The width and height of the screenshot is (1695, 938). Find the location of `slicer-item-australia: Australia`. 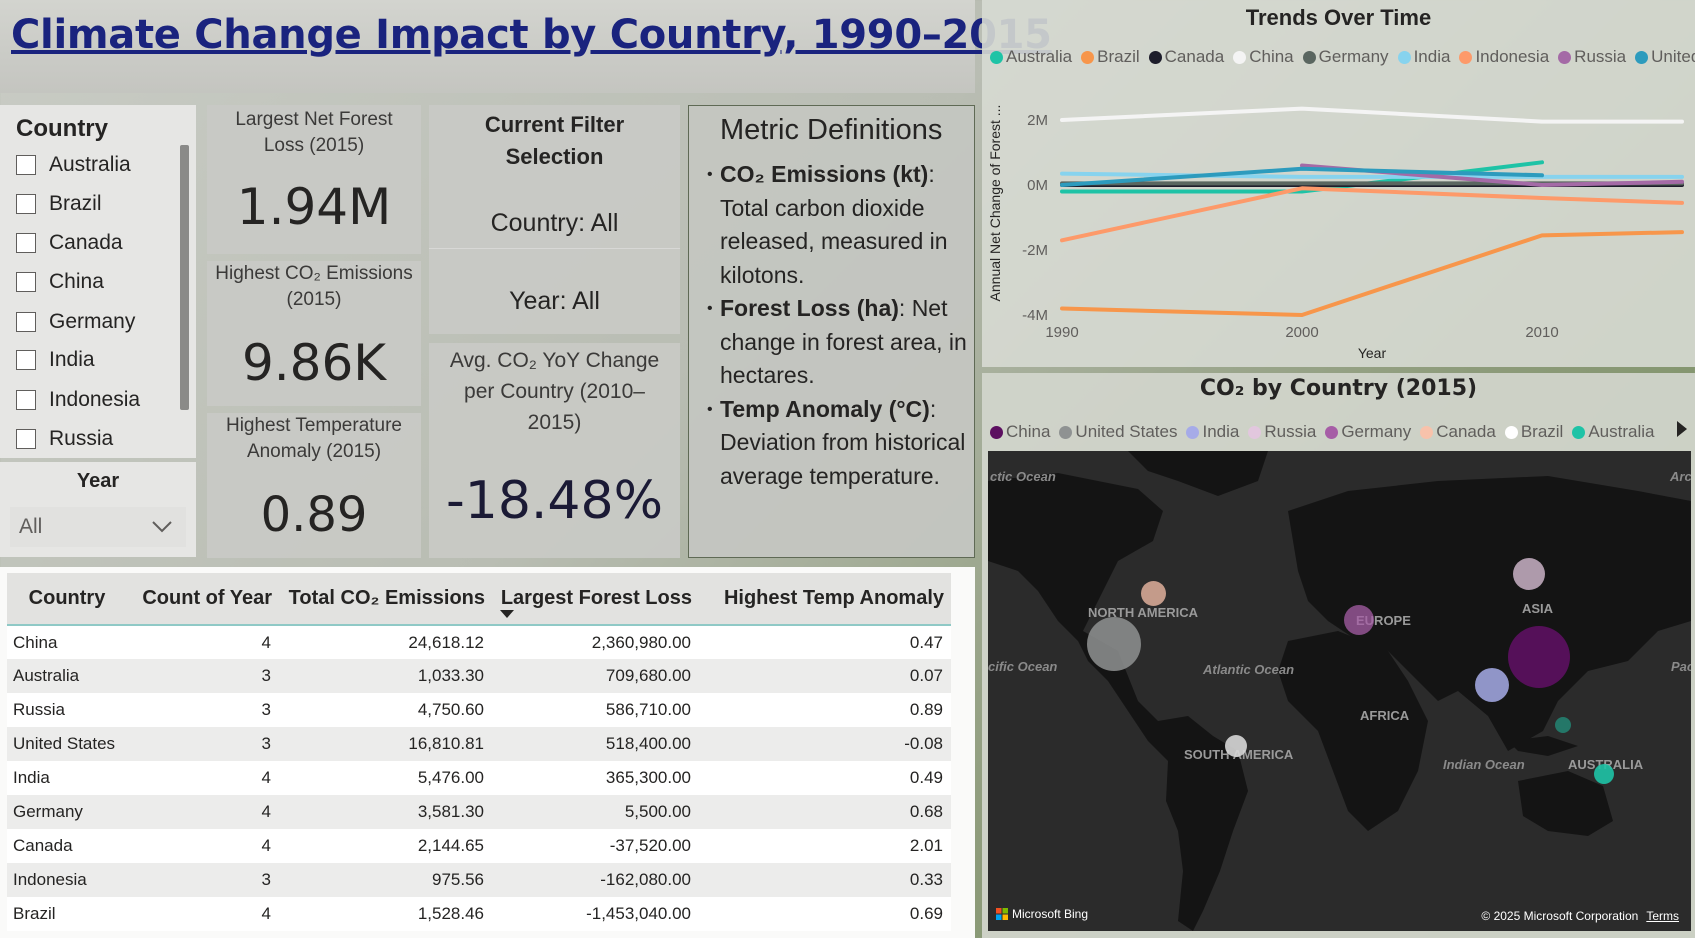

slicer-item-australia: Australia is located at coordinates (73, 165).